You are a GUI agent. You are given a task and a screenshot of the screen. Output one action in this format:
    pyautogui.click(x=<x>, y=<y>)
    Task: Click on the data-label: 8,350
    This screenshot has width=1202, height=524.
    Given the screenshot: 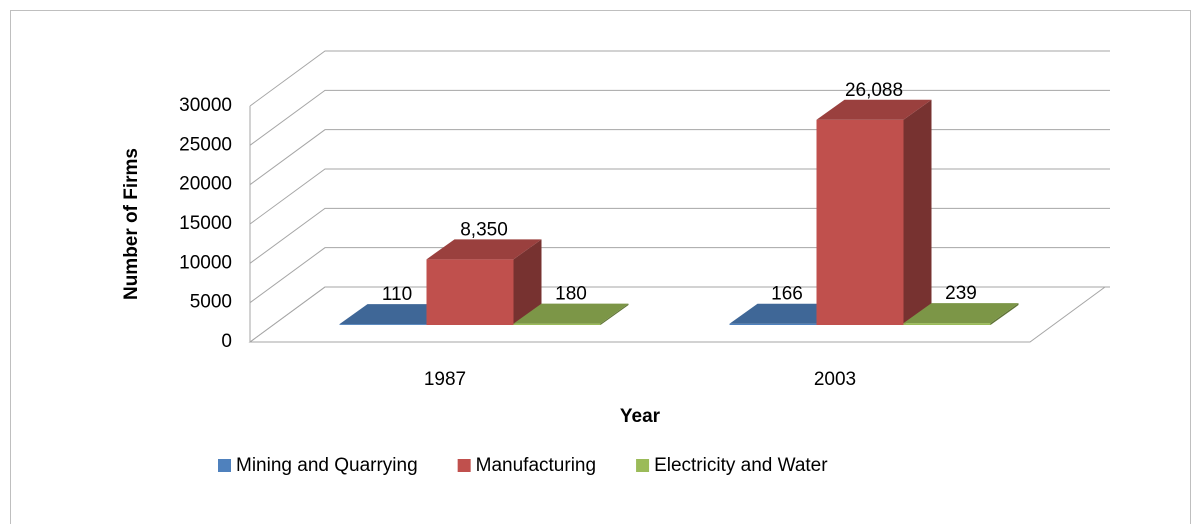 What is the action you would take?
    pyautogui.click(x=484, y=229)
    